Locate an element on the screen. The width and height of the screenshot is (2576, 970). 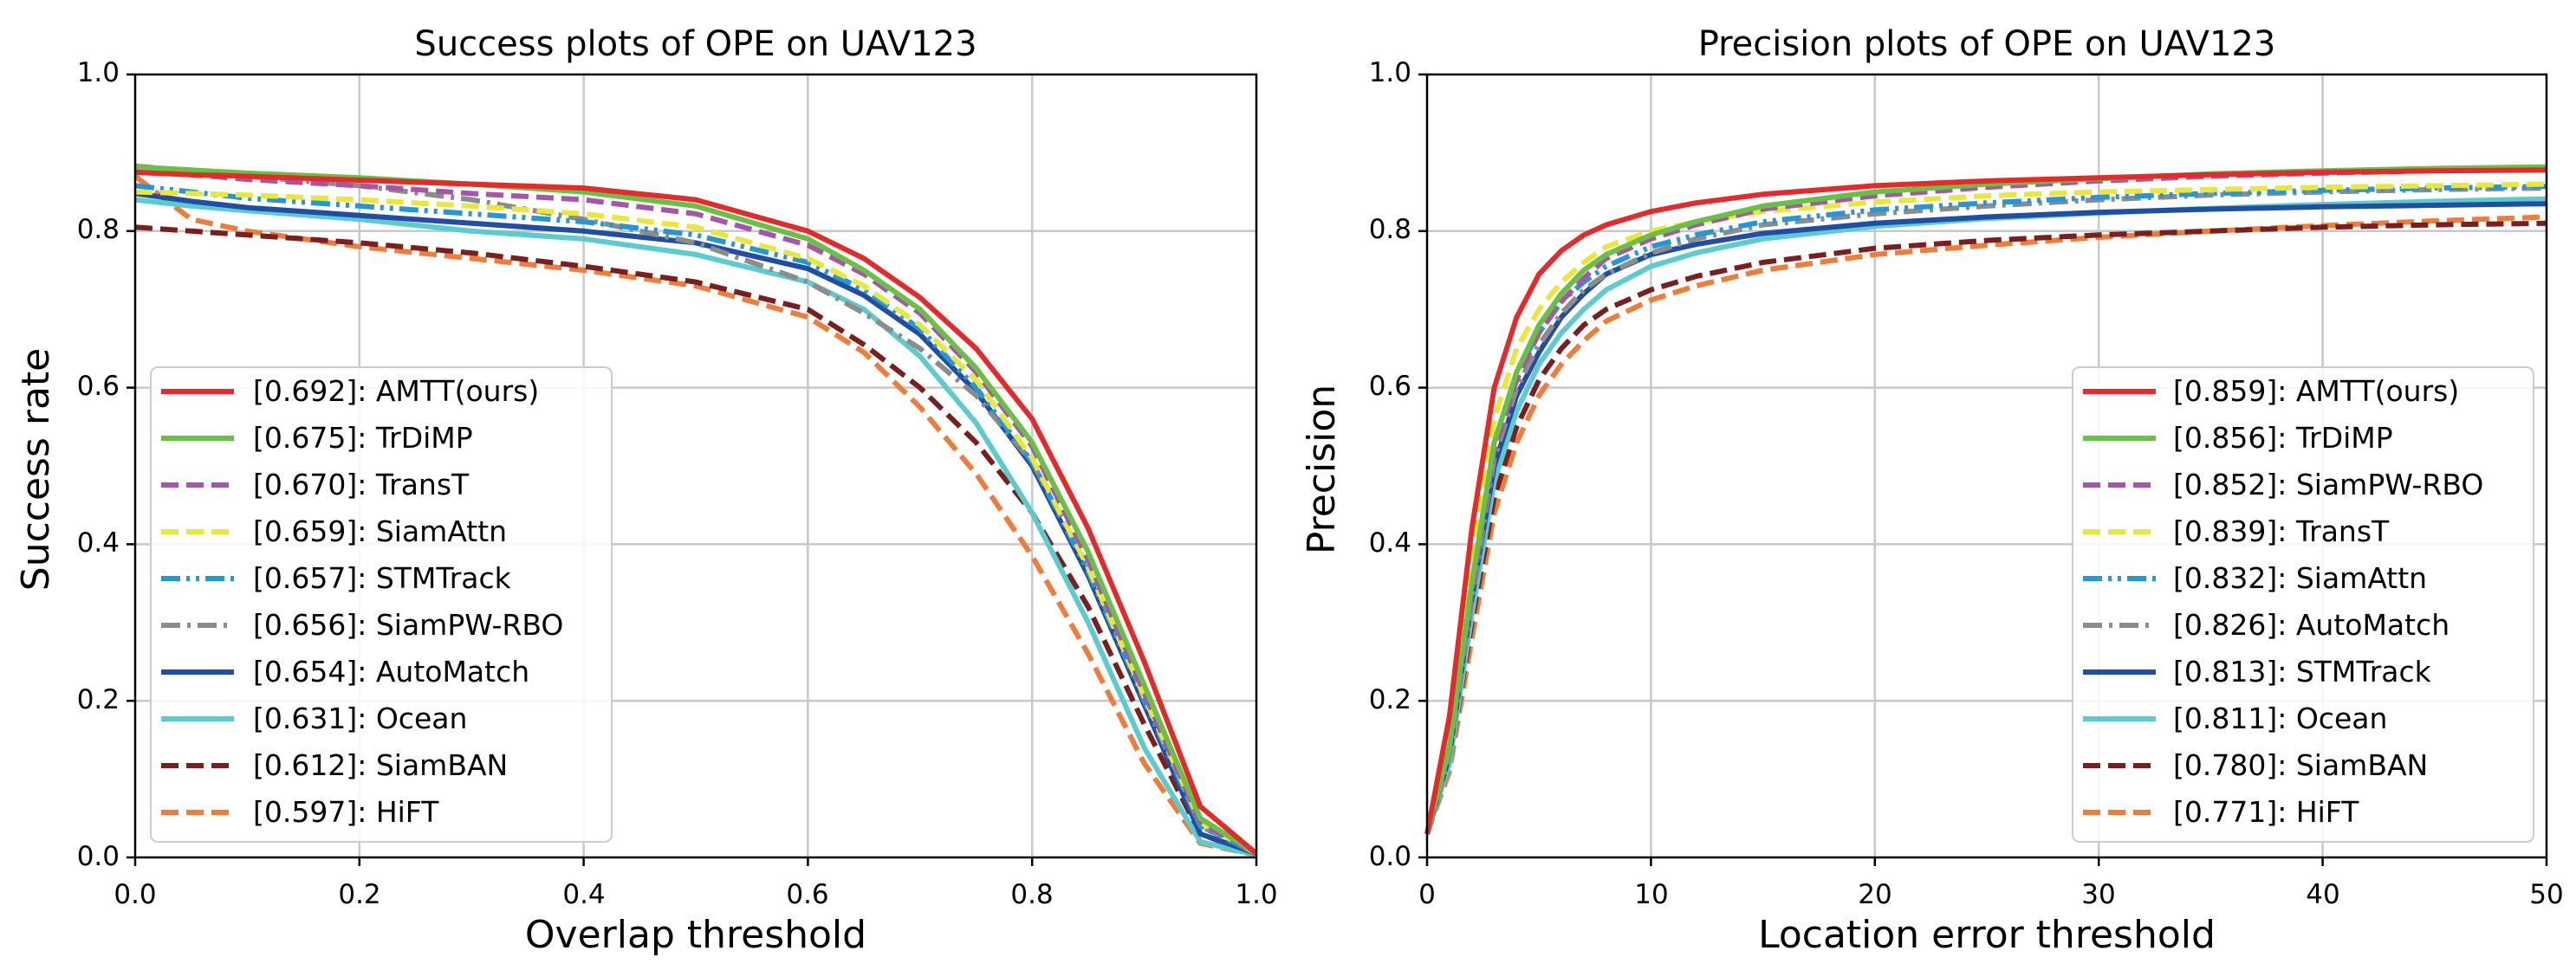
x-tick-label: 30 is located at coordinates (2098, 894).